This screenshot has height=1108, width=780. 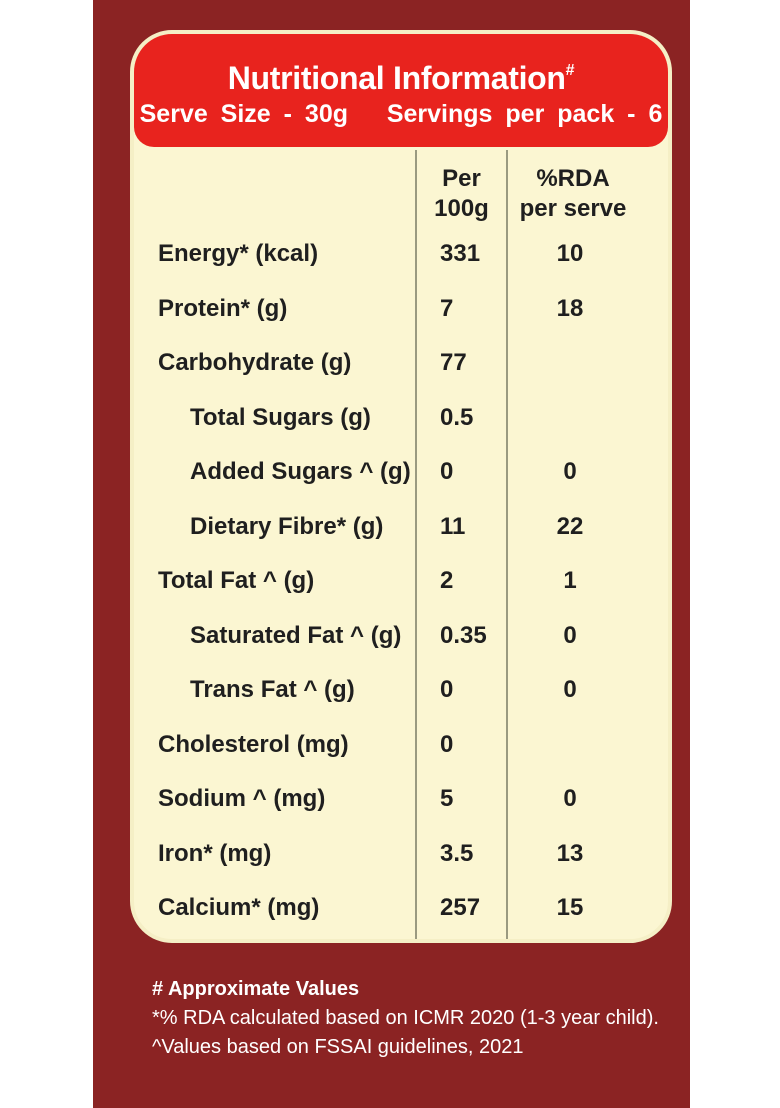 What do you see at coordinates (570, 308) in the screenshot?
I see `rda-value: 18` at bounding box center [570, 308].